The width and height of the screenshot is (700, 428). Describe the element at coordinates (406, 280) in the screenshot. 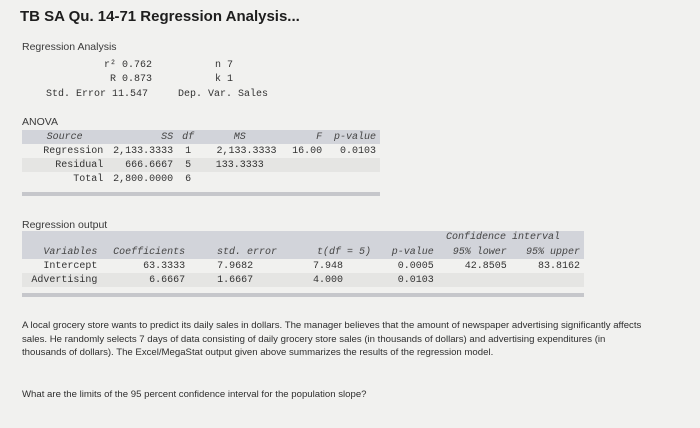

I see `reg-cell: 0.0103` at that location.